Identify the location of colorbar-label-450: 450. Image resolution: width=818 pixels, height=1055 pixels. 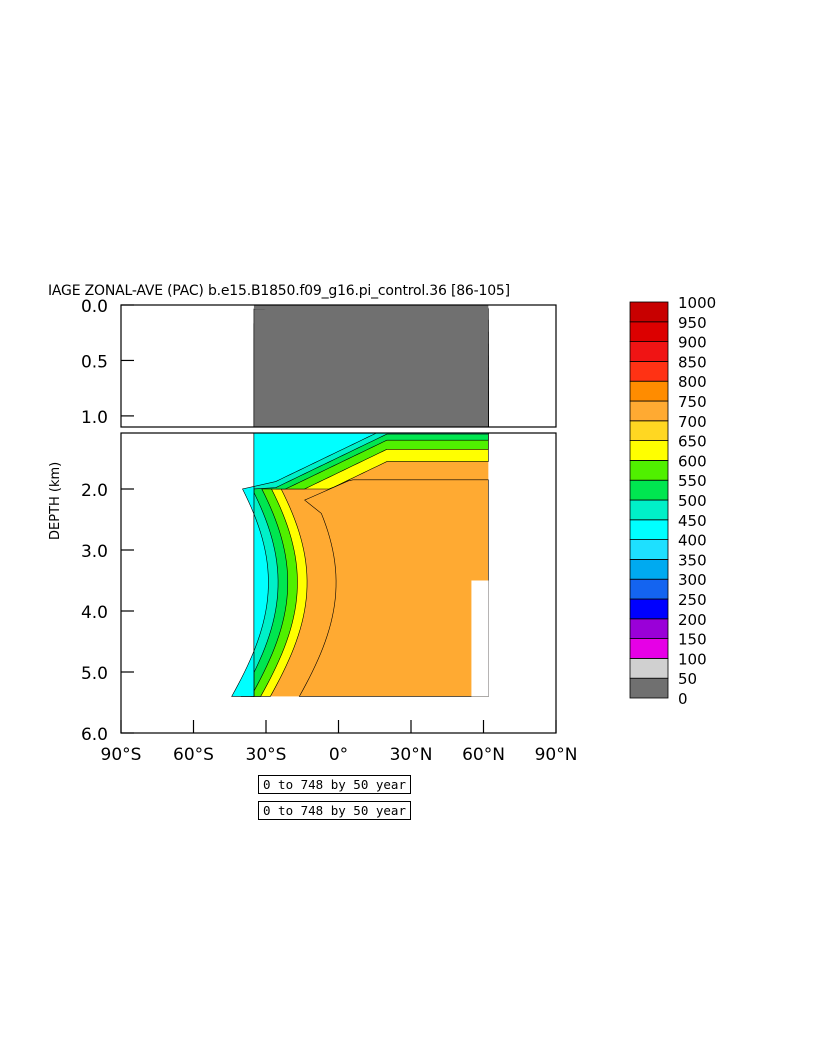
(692, 521).